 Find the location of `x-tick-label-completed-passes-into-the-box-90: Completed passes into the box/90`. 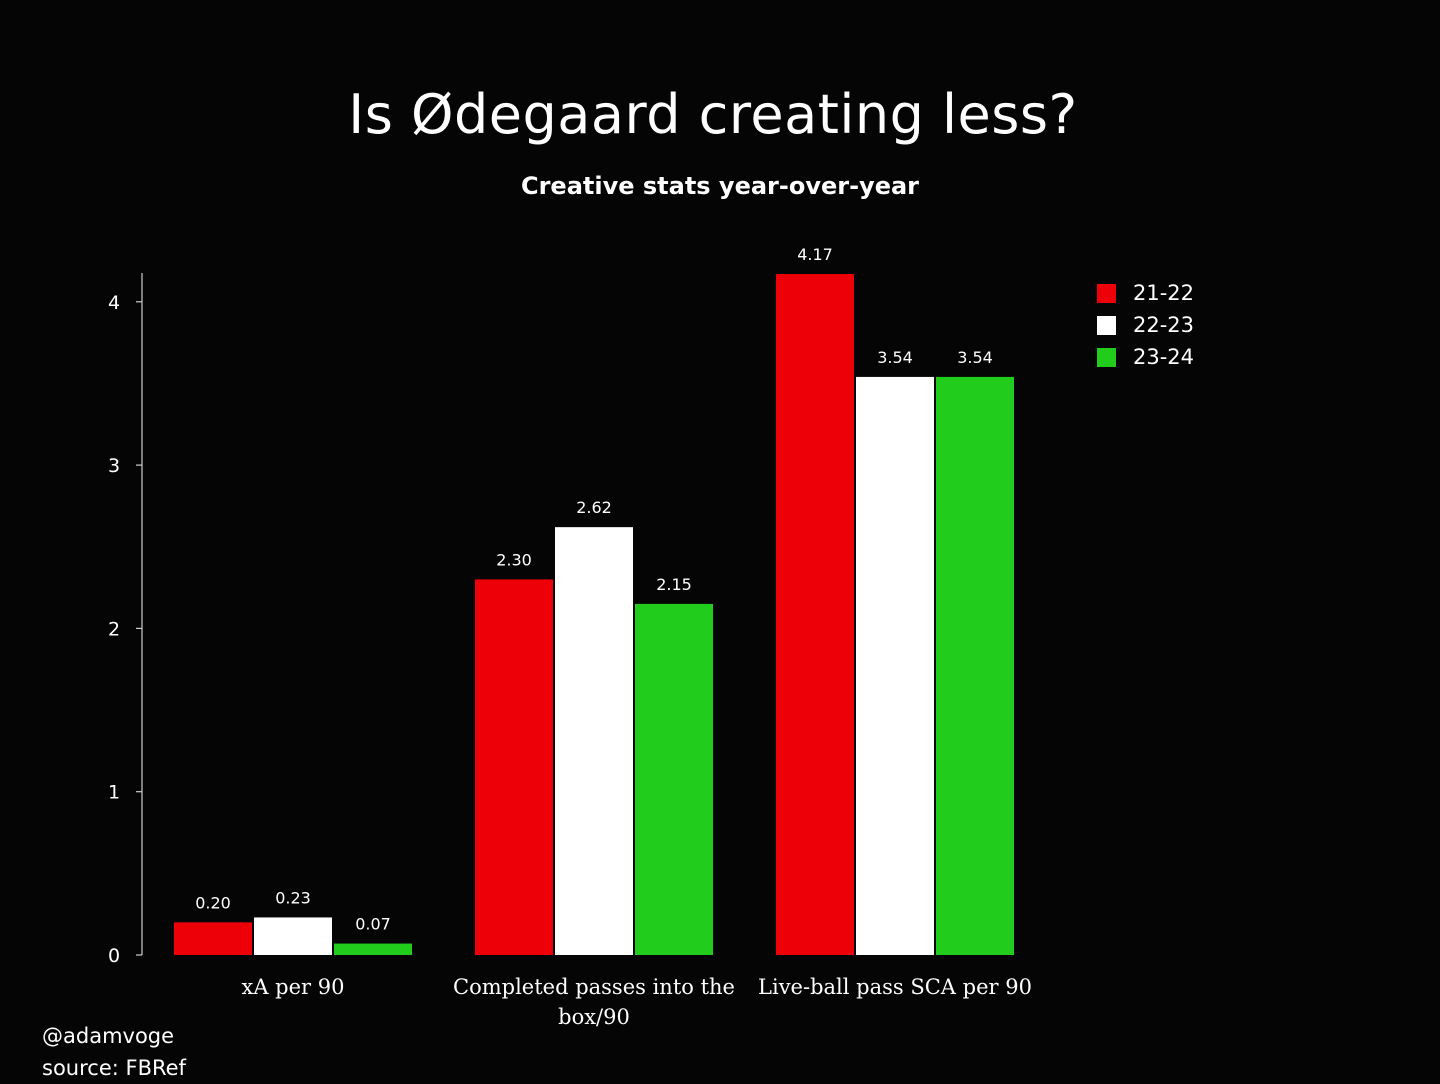

x-tick-label-completed-passes-into-the-box-90: Completed passes into the box/90 is located at coordinates (594, 1002).